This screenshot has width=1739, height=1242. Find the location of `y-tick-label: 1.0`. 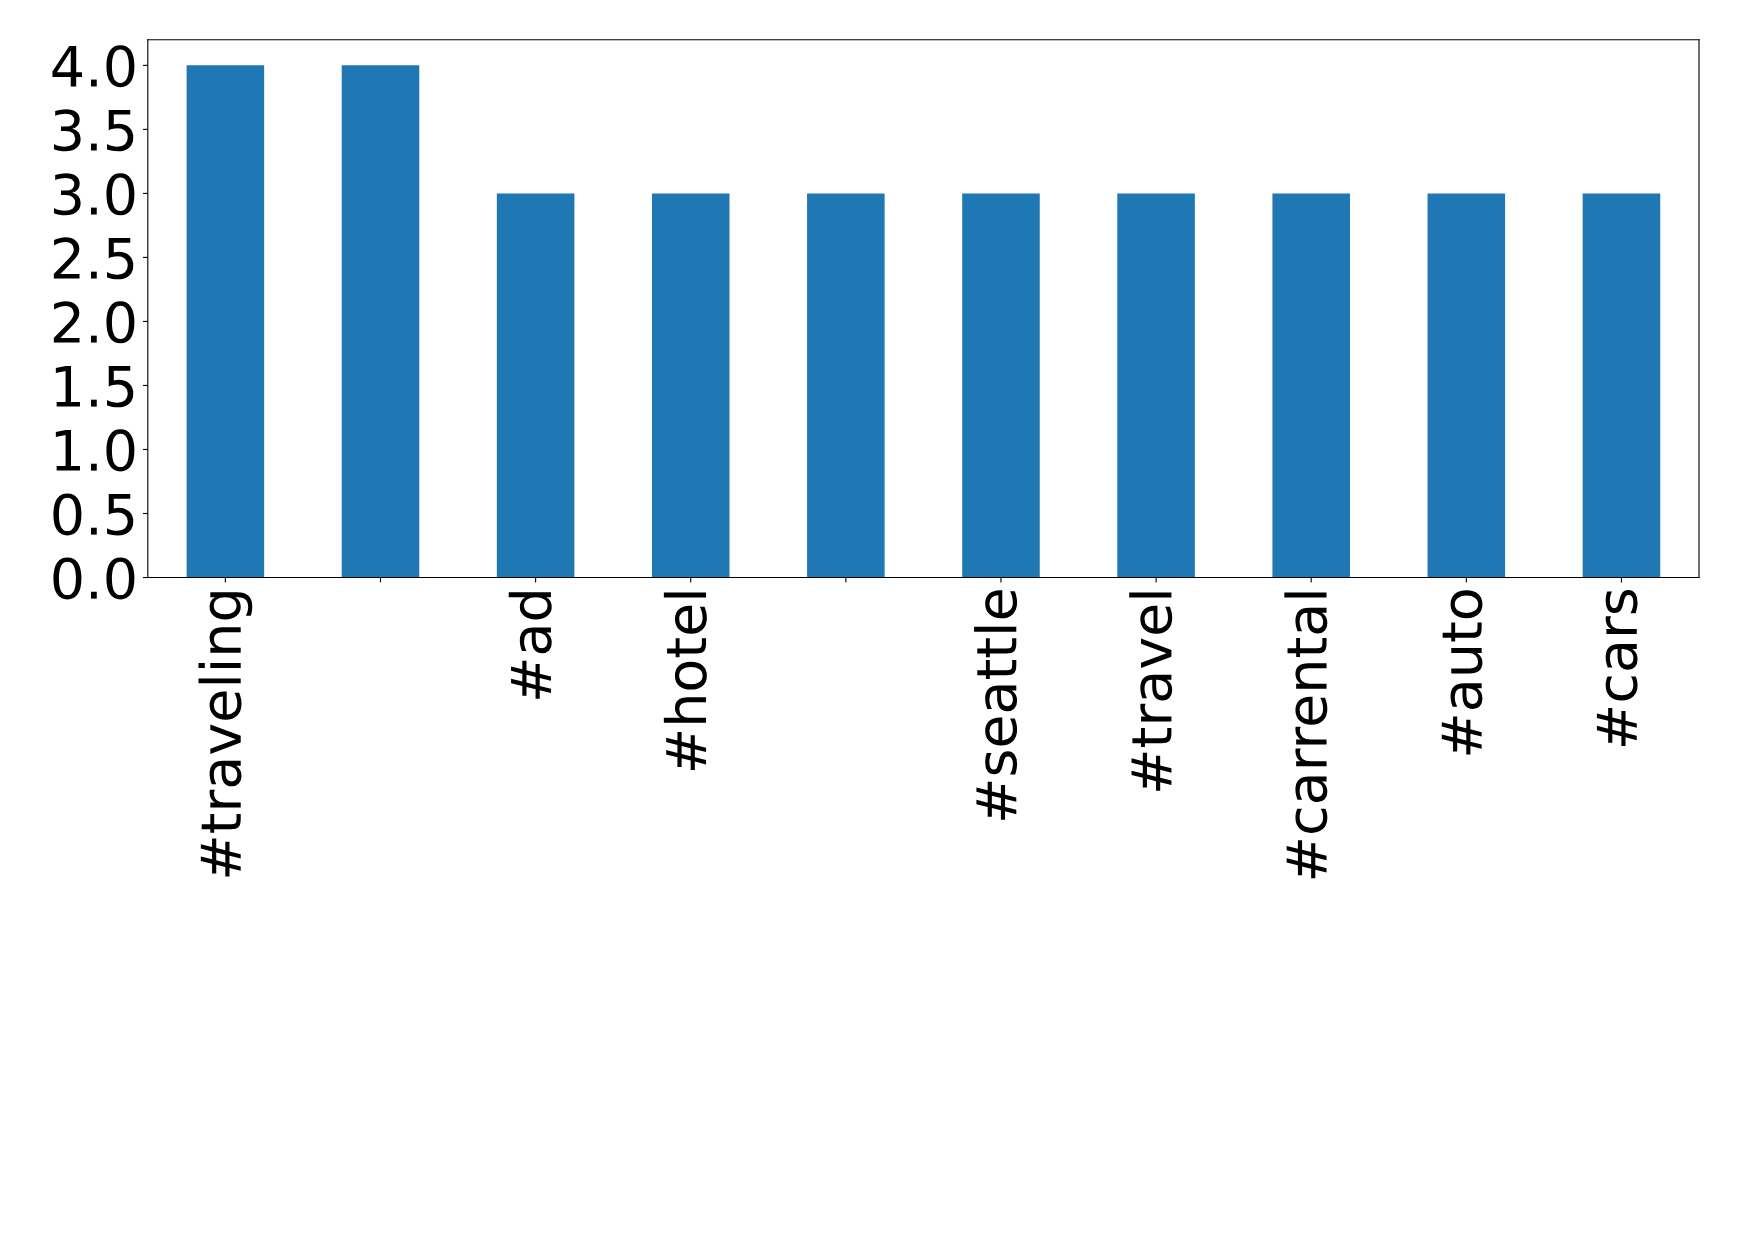

y-tick-label: 1.0 is located at coordinates (95, 450).